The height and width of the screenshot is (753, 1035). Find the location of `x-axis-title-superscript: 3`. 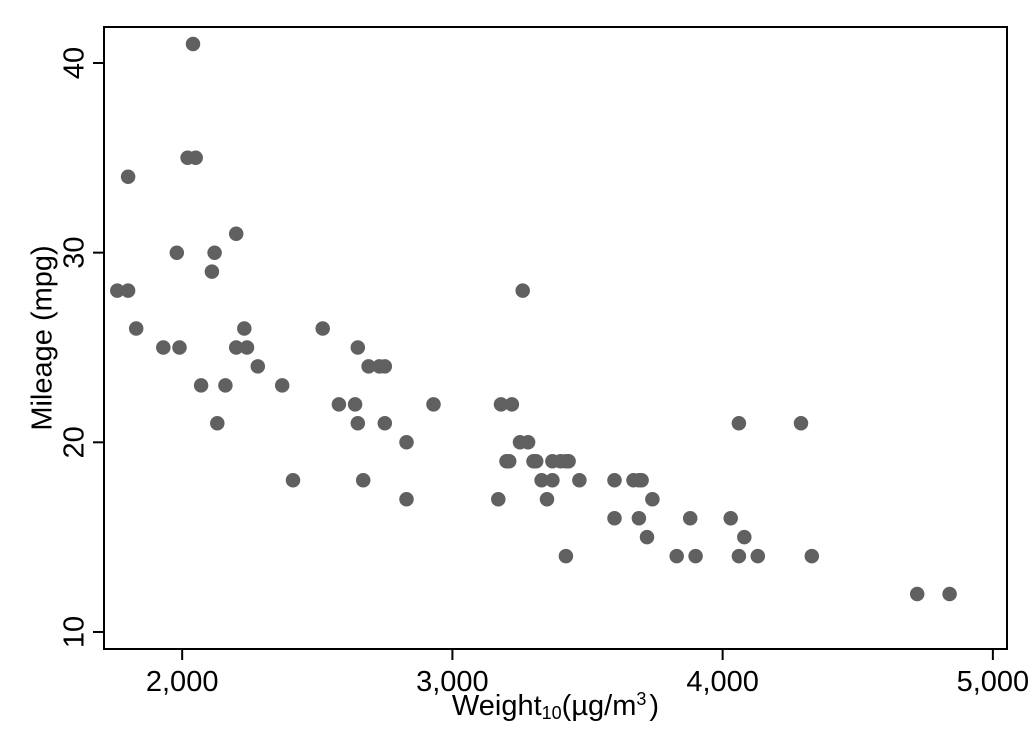

x-axis-title-superscript: 3 is located at coordinates (641, 699).